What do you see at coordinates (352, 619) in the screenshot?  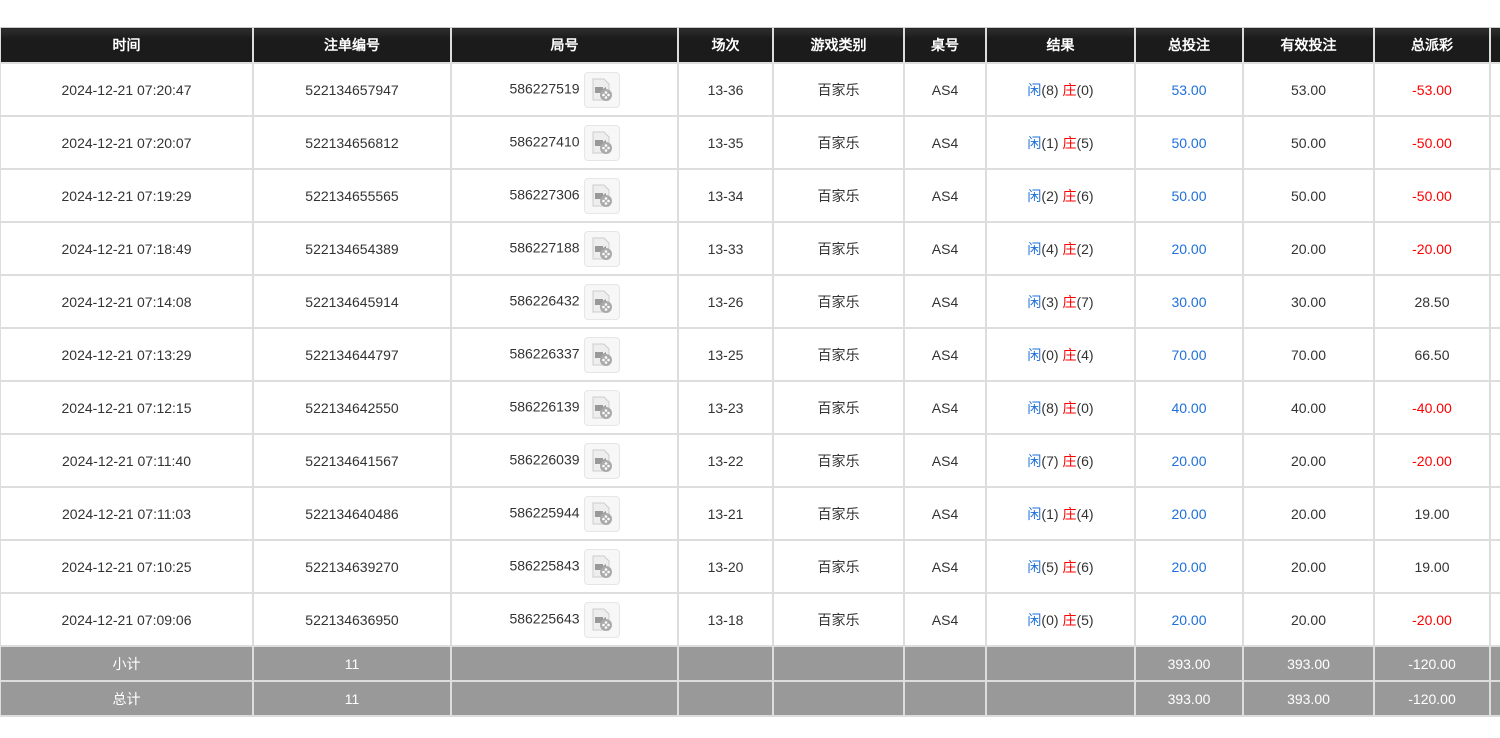 I see `bet-id-cell: 522134636950` at bounding box center [352, 619].